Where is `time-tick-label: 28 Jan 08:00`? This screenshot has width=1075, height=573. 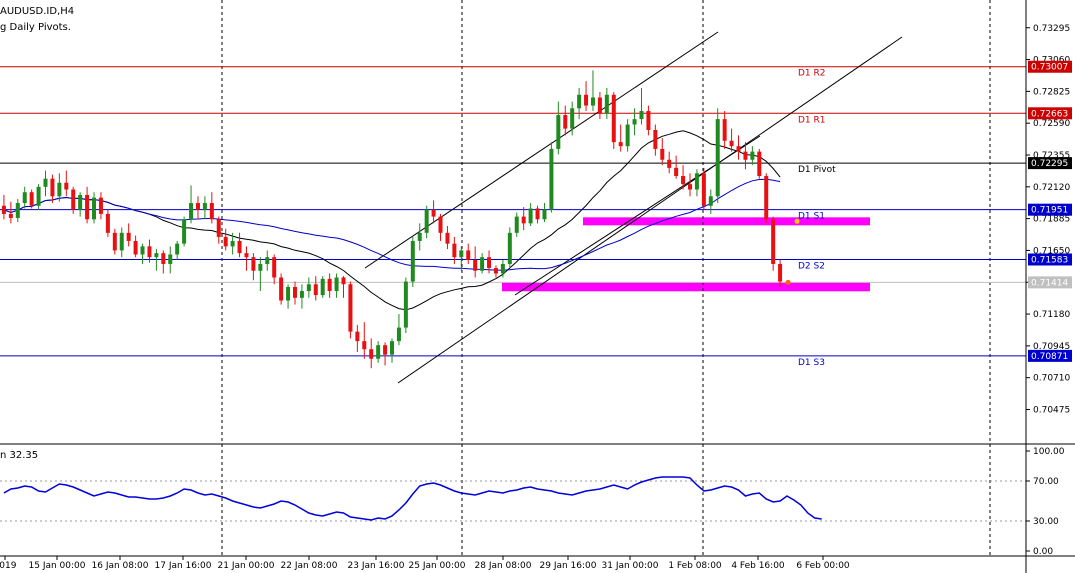
time-tick-label: 28 Jan 08:00 is located at coordinates (503, 566).